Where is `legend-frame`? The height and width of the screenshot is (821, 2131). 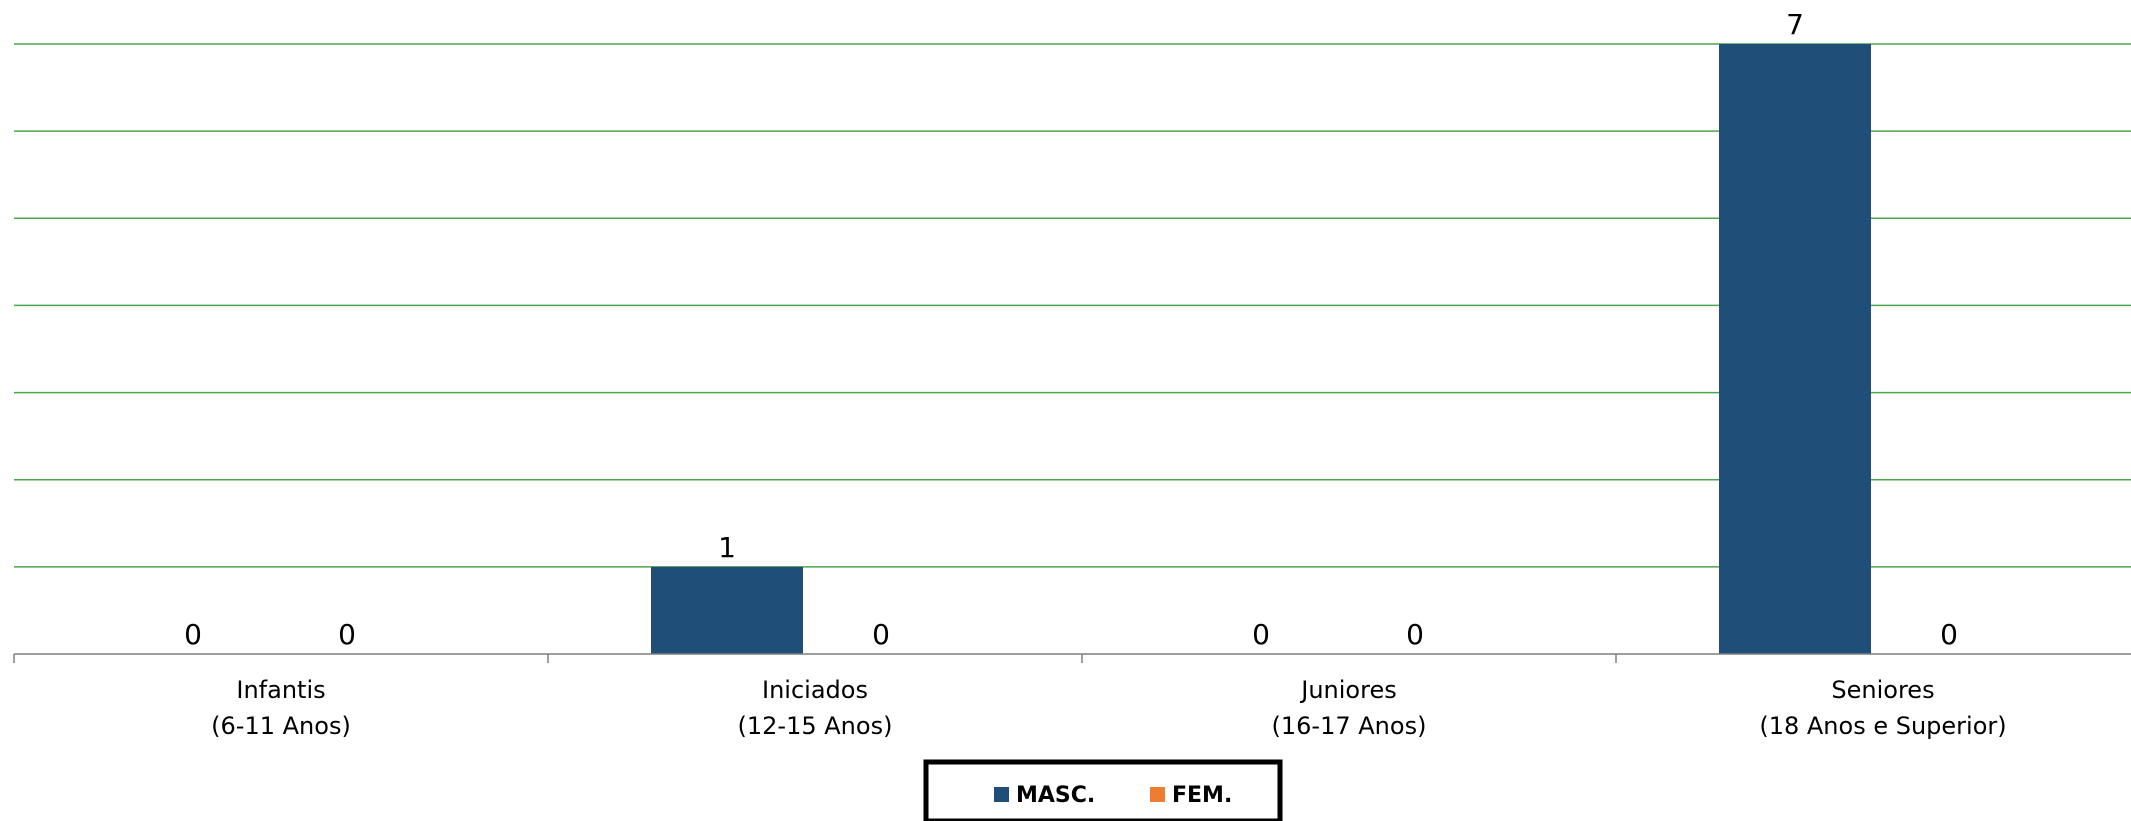 legend-frame is located at coordinates (1103, 790).